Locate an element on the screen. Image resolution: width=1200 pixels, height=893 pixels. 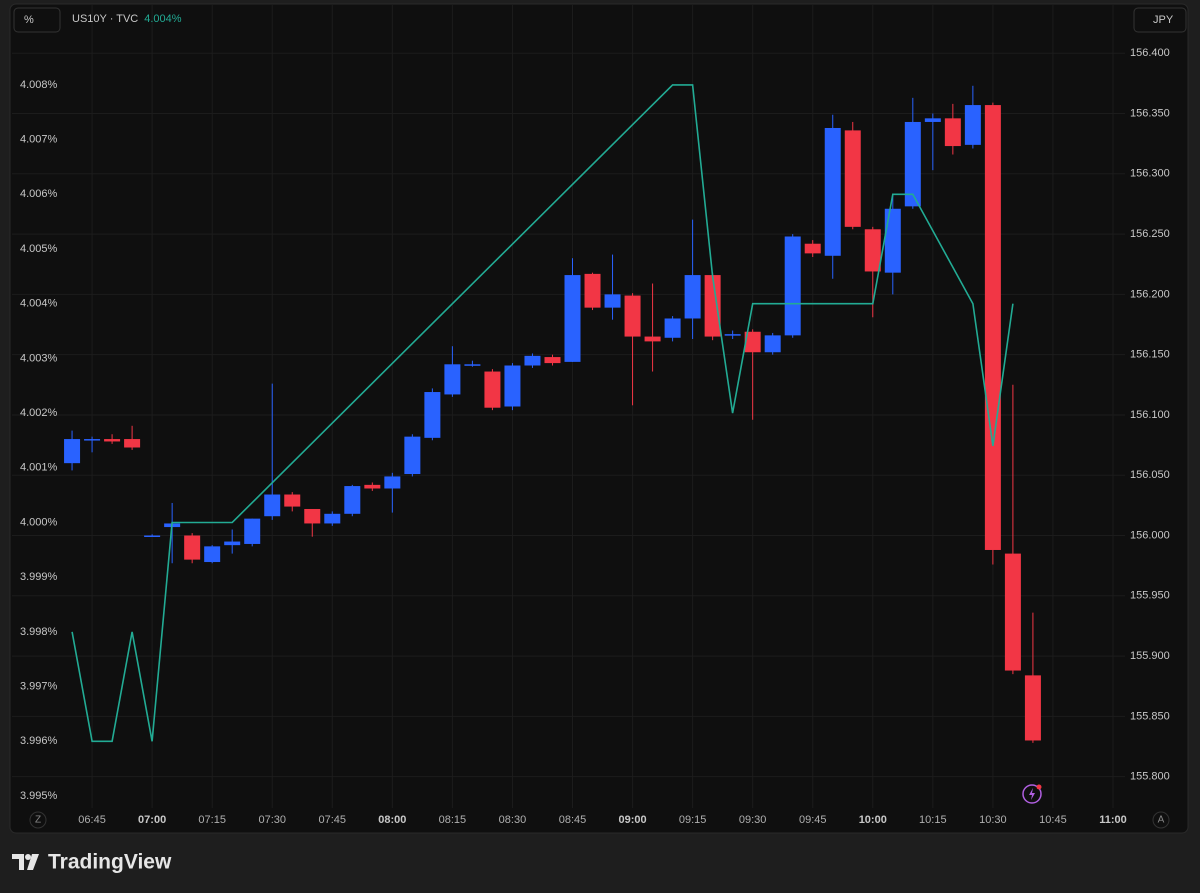
x-tick-label: 10:15 is located at coordinates (933, 820).